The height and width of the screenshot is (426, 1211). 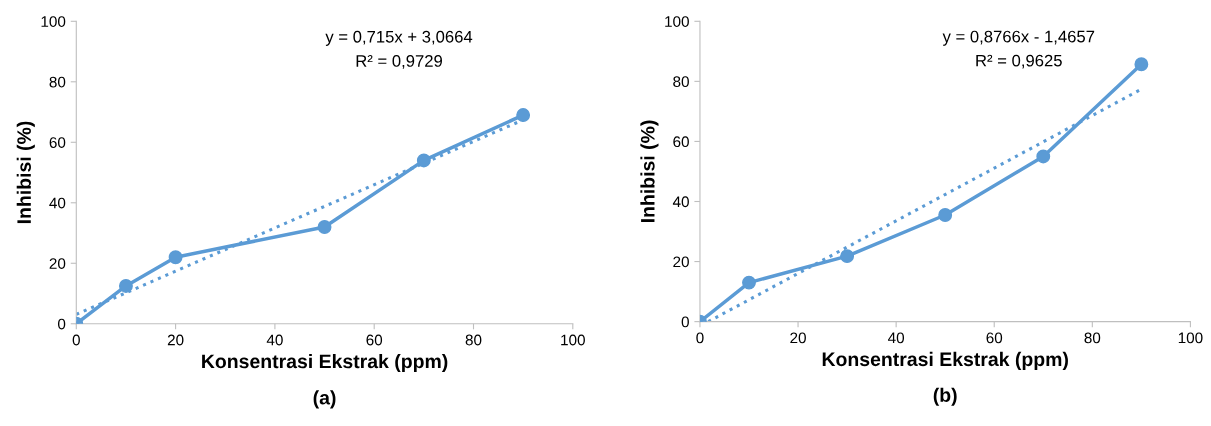 What do you see at coordinates (1019, 61) in the screenshot?
I see `annotation: R² = 0,9625` at bounding box center [1019, 61].